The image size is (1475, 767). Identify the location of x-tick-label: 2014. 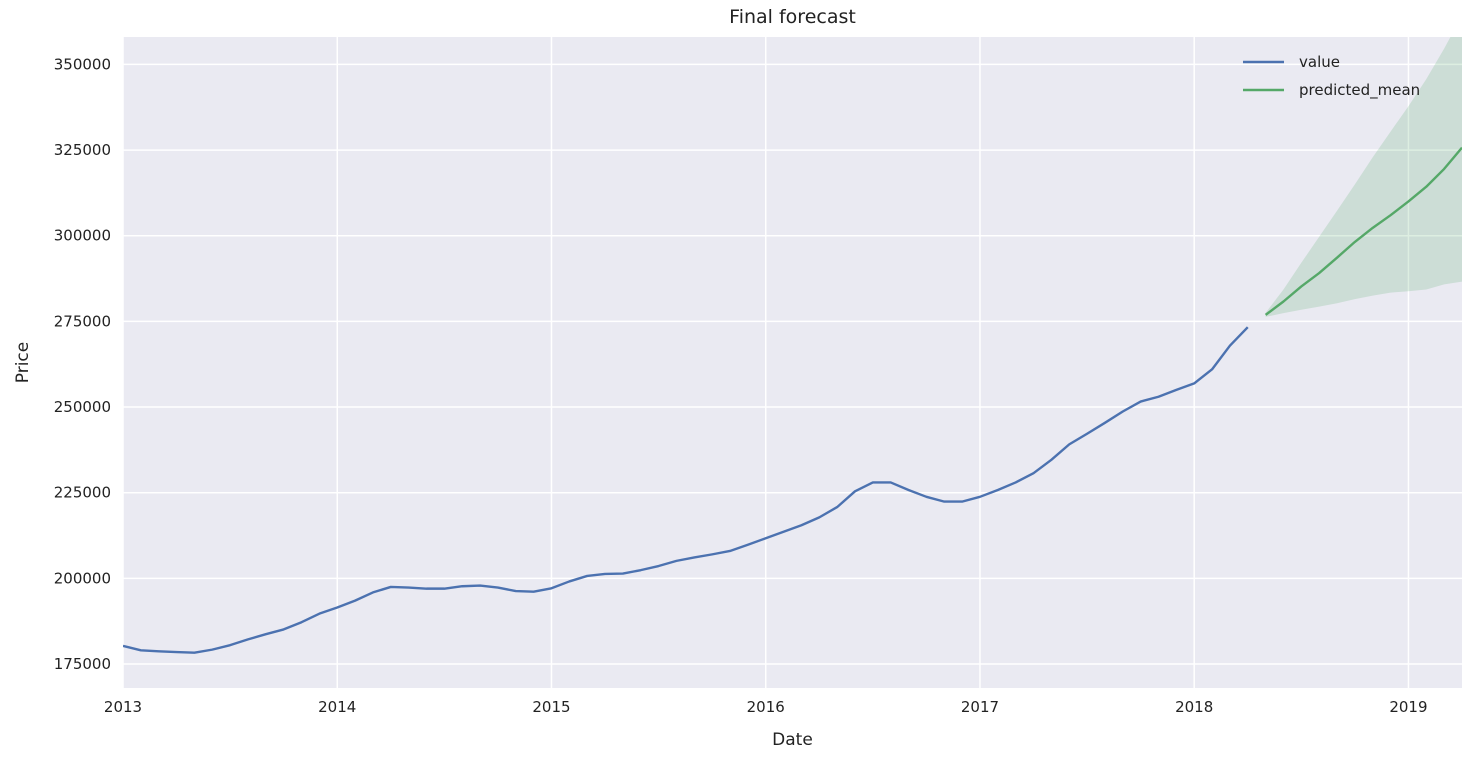
(337, 707).